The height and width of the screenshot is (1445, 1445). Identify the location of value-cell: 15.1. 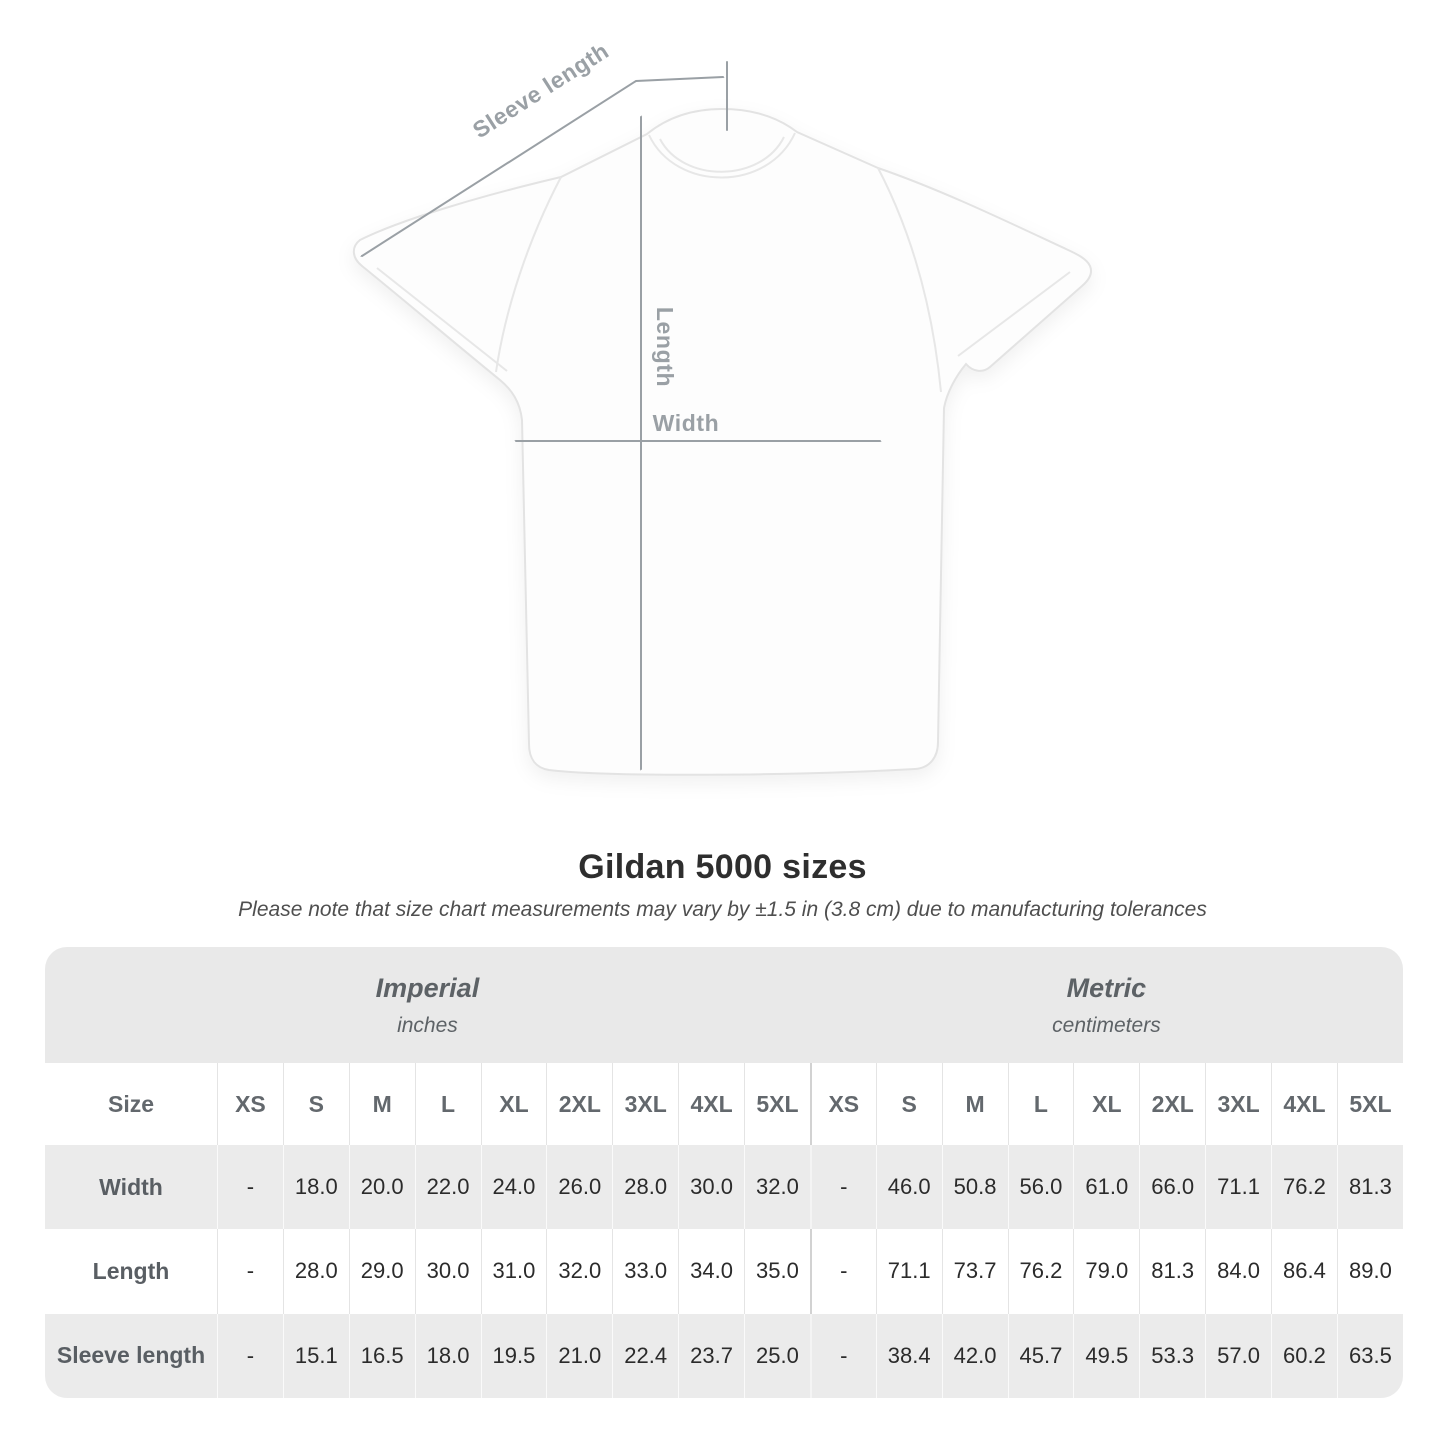
(315, 1355).